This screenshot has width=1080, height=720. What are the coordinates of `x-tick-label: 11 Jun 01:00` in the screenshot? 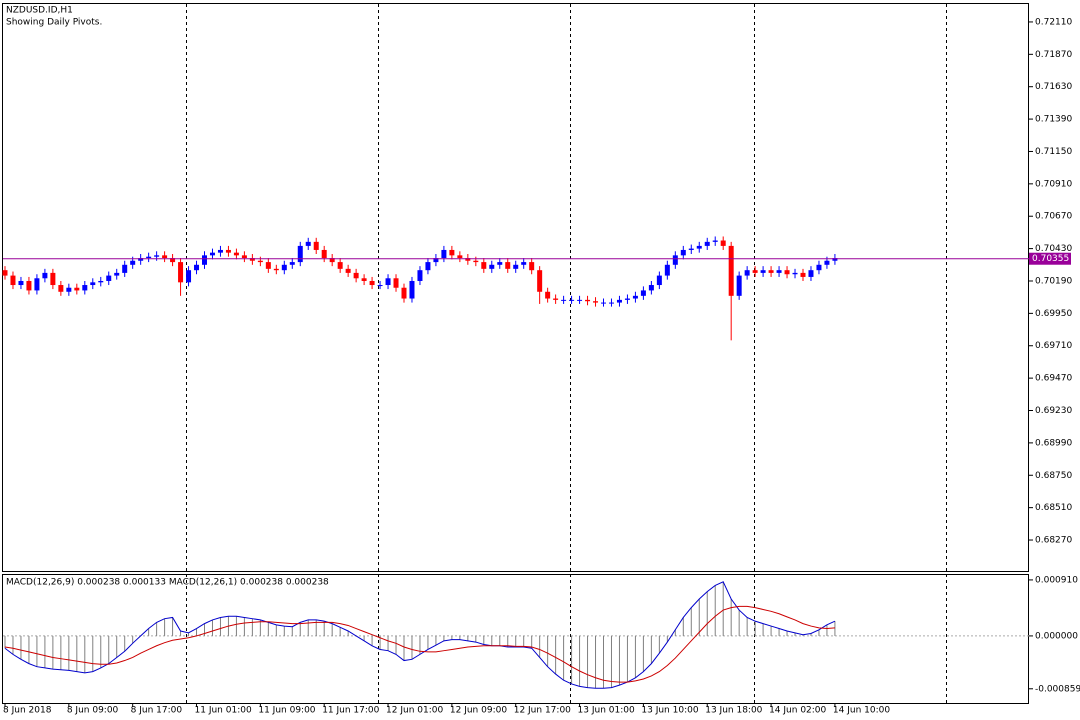 It's located at (223, 711).